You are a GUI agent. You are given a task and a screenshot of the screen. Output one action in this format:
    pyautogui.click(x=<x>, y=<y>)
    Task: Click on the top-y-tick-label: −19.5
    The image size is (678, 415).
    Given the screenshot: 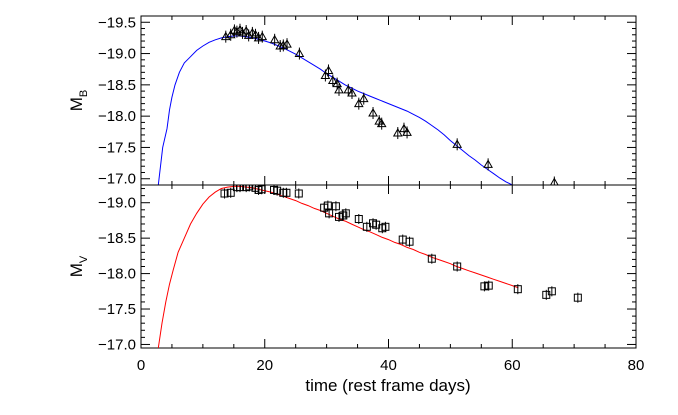 What is the action you would take?
    pyautogui.click(x=117, y=22)
    